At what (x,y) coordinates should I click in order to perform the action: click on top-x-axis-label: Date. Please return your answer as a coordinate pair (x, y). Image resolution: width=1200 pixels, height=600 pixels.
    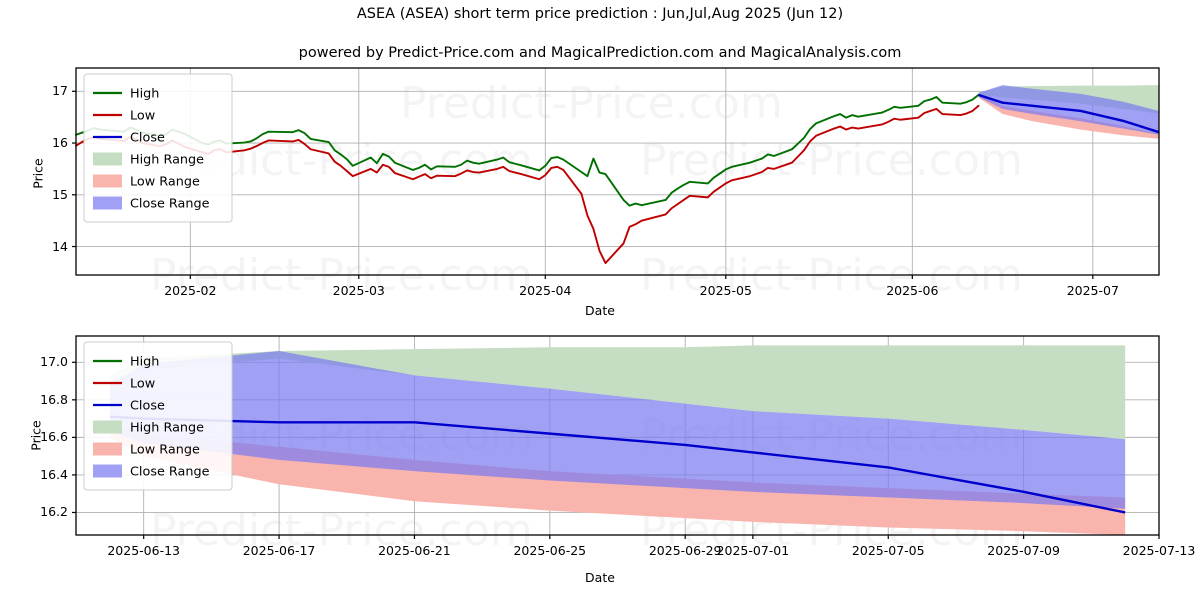
    Looking at the image, I should click on (600, 310).